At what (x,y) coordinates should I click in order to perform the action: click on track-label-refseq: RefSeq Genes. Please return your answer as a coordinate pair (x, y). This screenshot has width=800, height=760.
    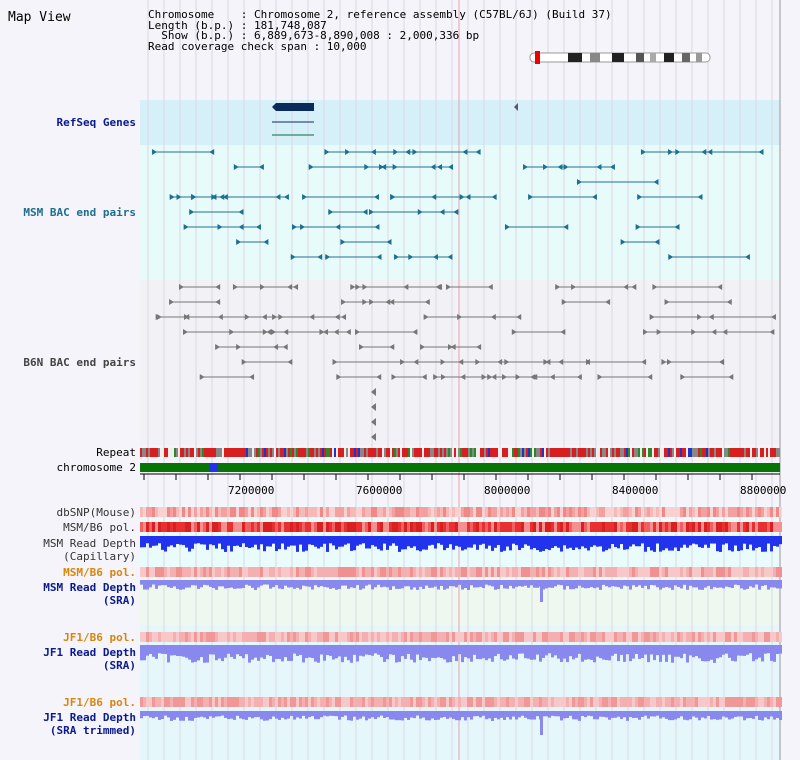
    Looking at the image, I should click on (96, 122).